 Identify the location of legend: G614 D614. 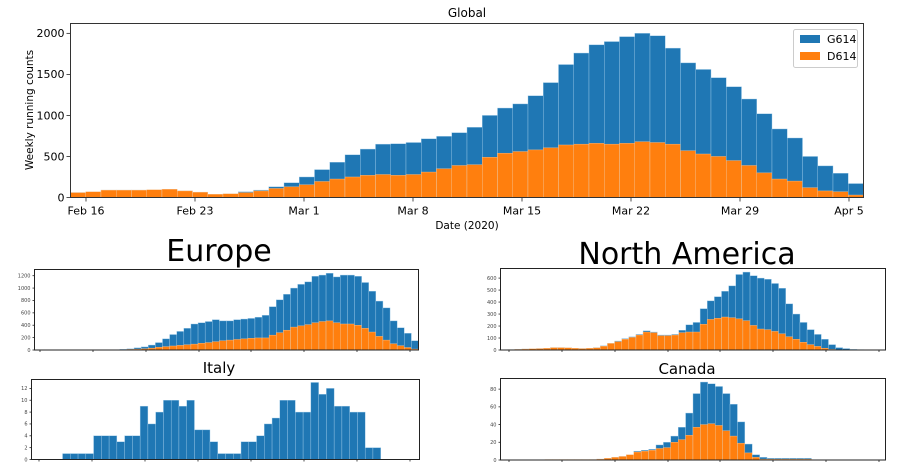
(825, 48).